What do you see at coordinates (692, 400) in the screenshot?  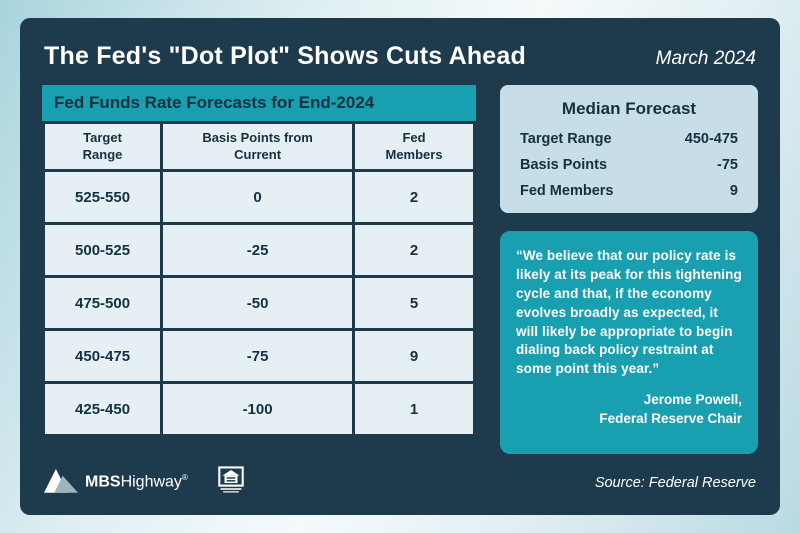 I see `quote-attribution-name: Jerome Powell,` at bounding box center [692, 400].